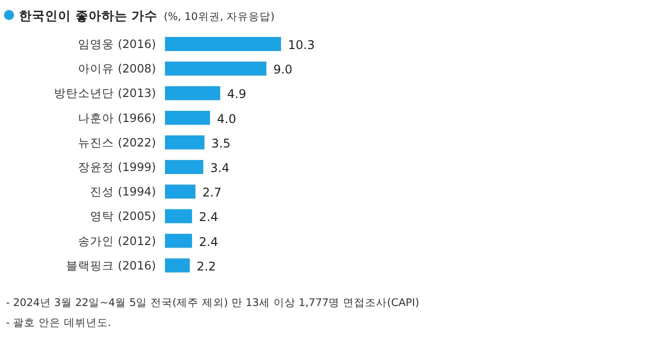  Describe the element at coordinates (206, 266) in the screenshot. I see `data-label: 2.2` at that location.